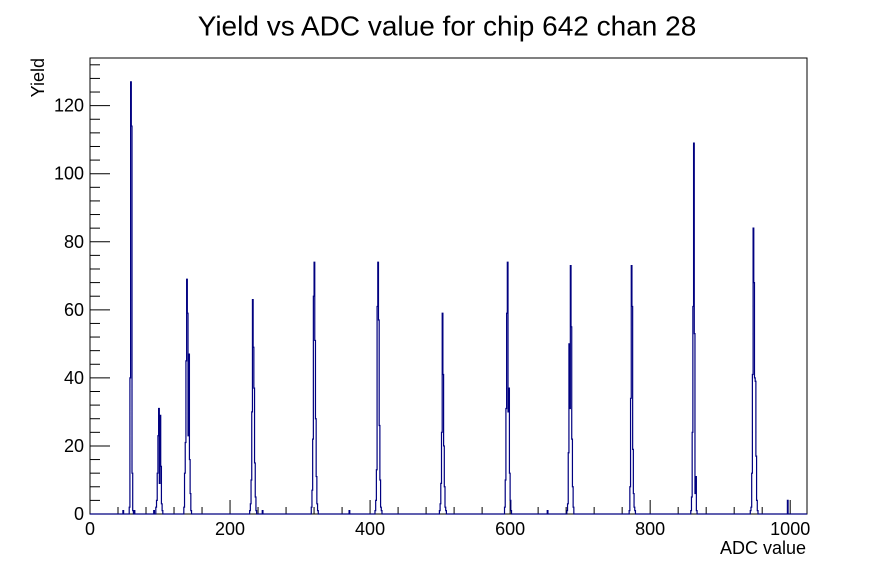  I want to click on y-tick-label: 20, so click(74, 446).